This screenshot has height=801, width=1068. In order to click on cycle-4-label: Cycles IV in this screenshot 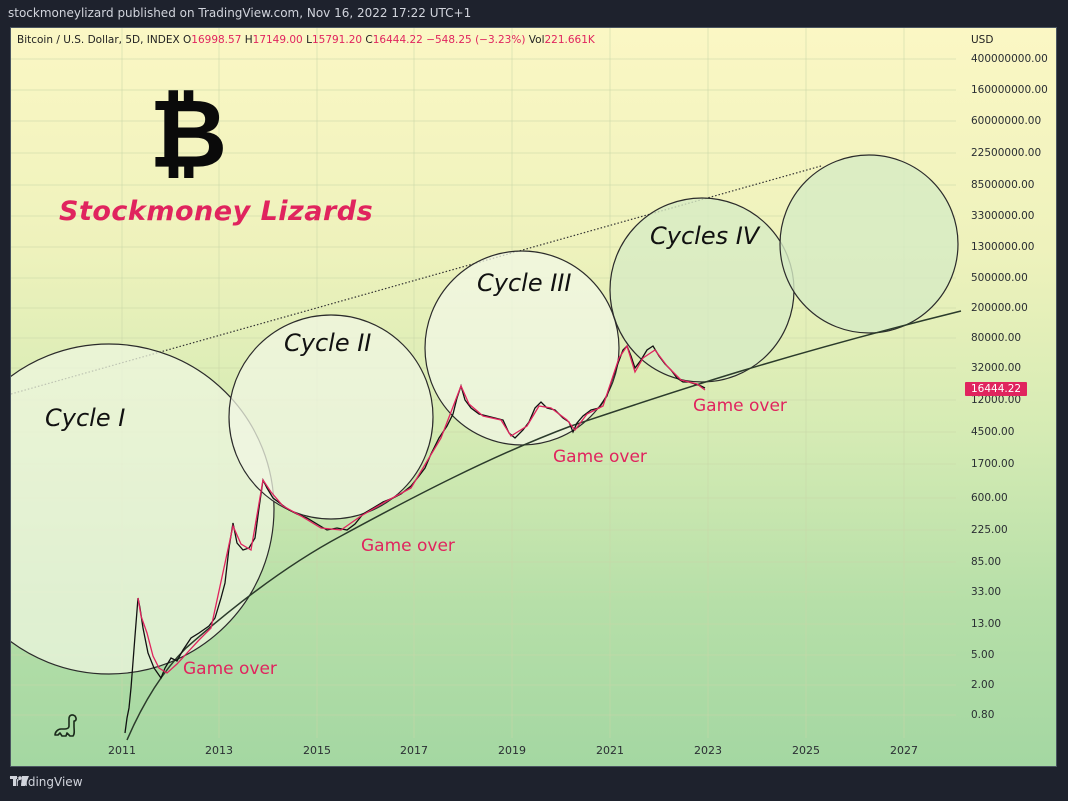, I will do `click(705, 236)`.